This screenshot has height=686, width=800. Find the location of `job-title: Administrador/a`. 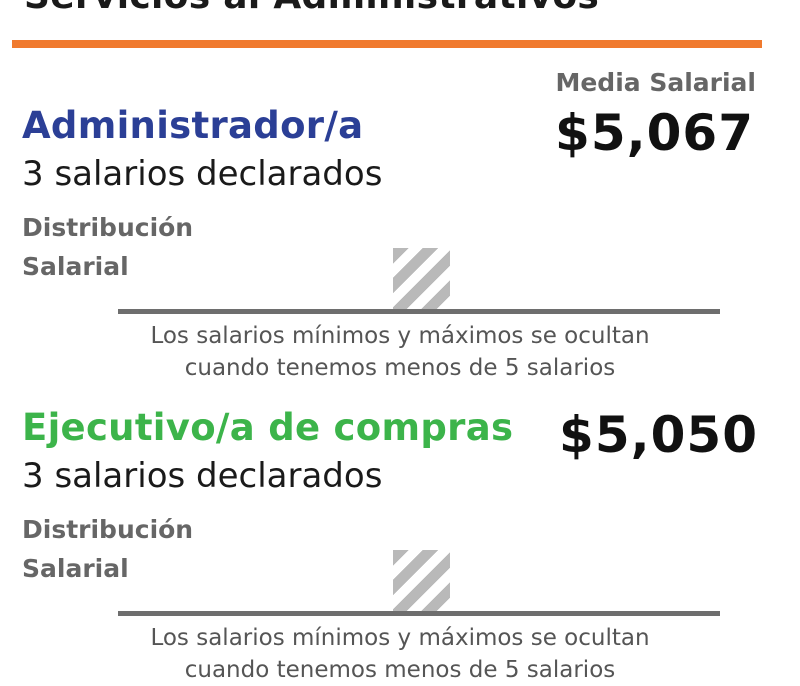

job-title: Administrador/a is located at coordinates (193, 125).